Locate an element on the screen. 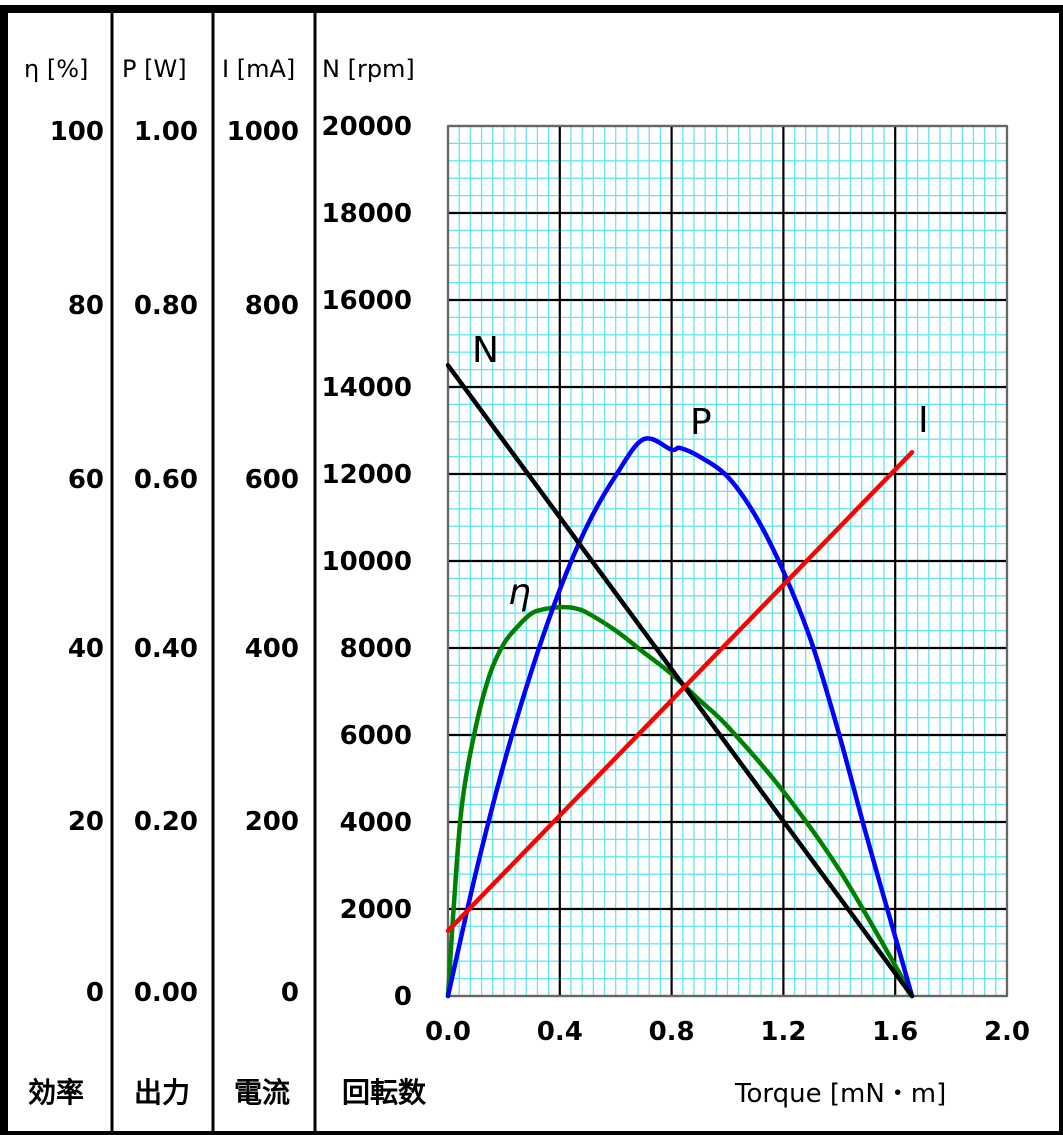 The width and height of the screenshot is (1063, 1135). speed-tick-label: 4000 is located at coordinates (376, 823).